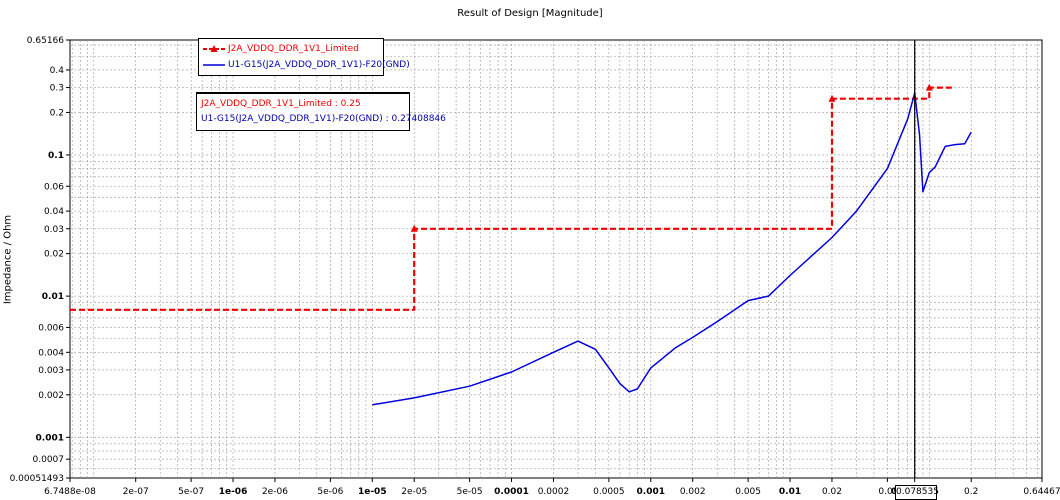 The height and width of the screenshot is (500, 1060). What do you see at coordinates (136, 492) in the screenshot?
I see `x-tick-label: 2e-07` at bounding box center [136, 492].